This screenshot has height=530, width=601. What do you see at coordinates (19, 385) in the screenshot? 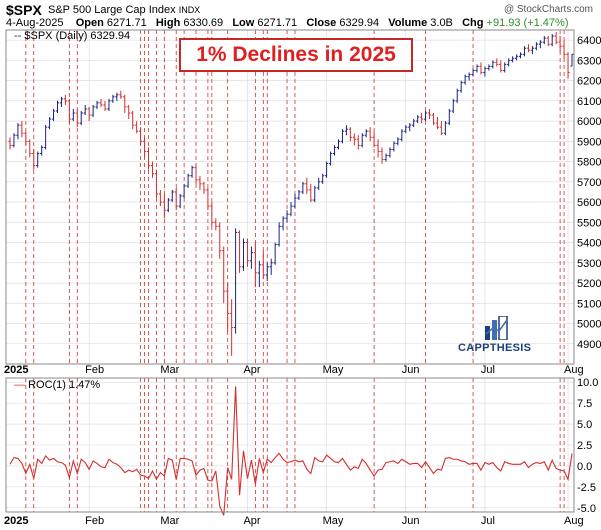
I see `roc-legend-swatch: —` at bounding box center [19, 385].